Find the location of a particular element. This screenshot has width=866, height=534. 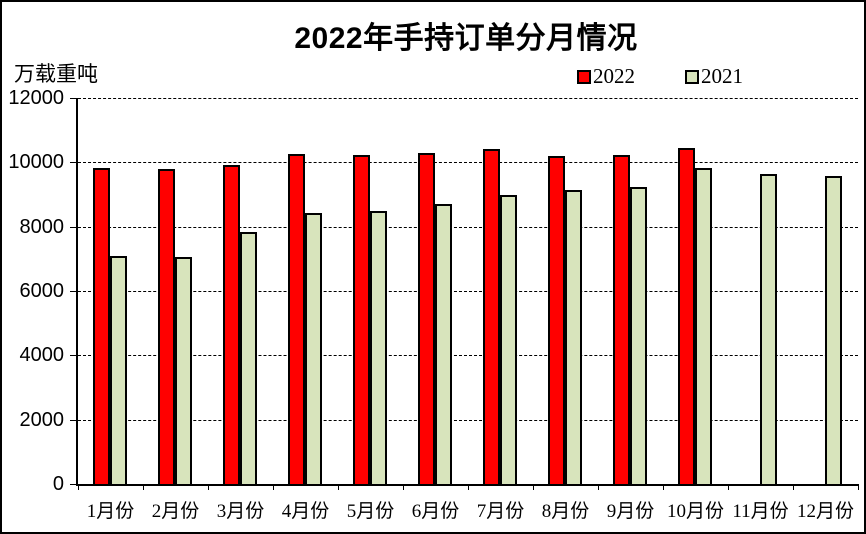

category-12月份: 12月份 is located at coordinates (825, 310).